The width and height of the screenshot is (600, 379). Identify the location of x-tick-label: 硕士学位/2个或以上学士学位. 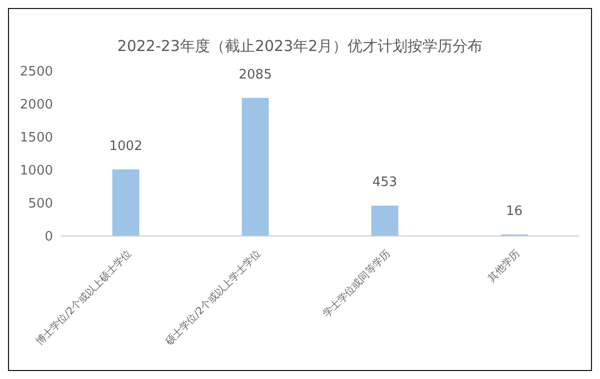
(213, 298).